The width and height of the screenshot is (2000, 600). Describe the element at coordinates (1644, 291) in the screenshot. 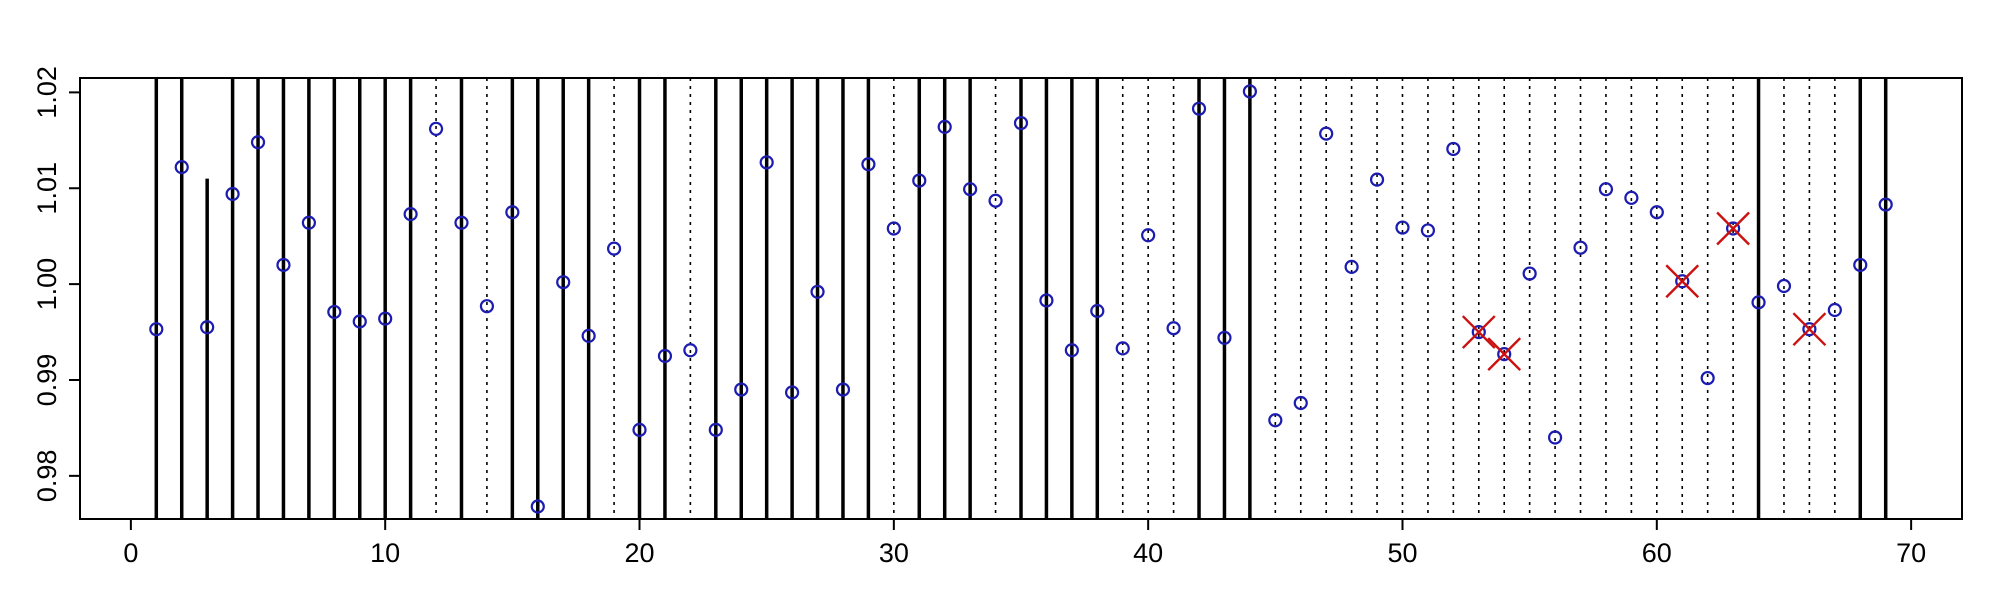

I see `cross-markers-layer` at that location.